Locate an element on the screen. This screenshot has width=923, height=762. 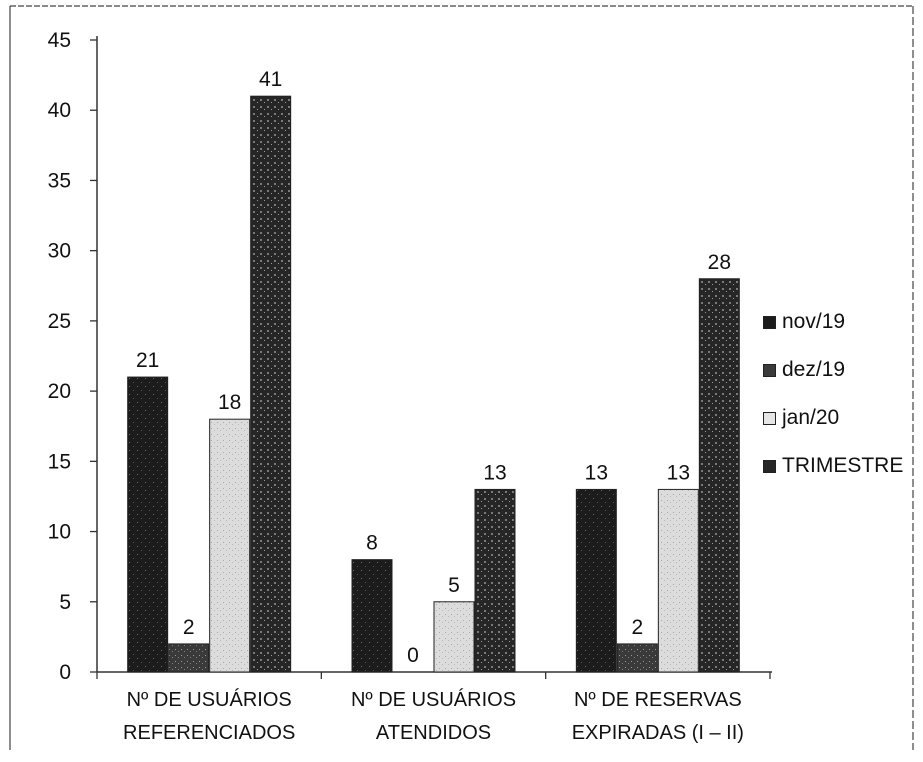
legend-label: jan/20 is located at coordinates (811, 417).